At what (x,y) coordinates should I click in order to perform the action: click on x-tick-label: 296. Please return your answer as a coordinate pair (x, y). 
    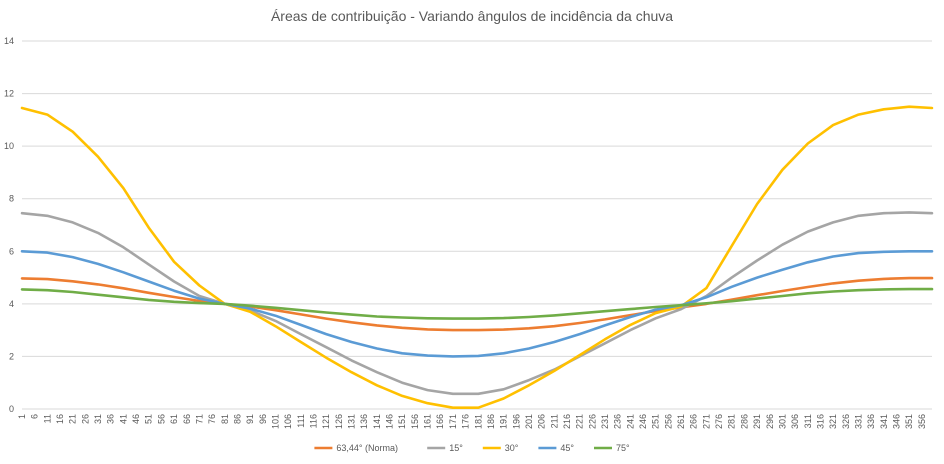
    Looking at the image, I should click on (770, 421).